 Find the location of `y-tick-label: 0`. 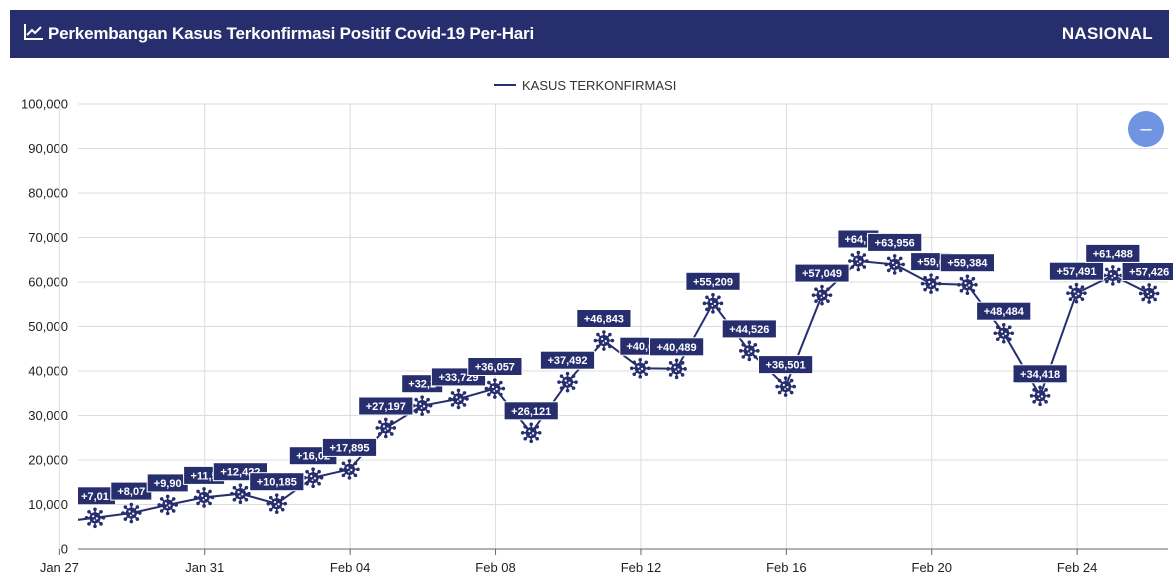

y-tick-label: 0 is located at coordinates (64, 549).